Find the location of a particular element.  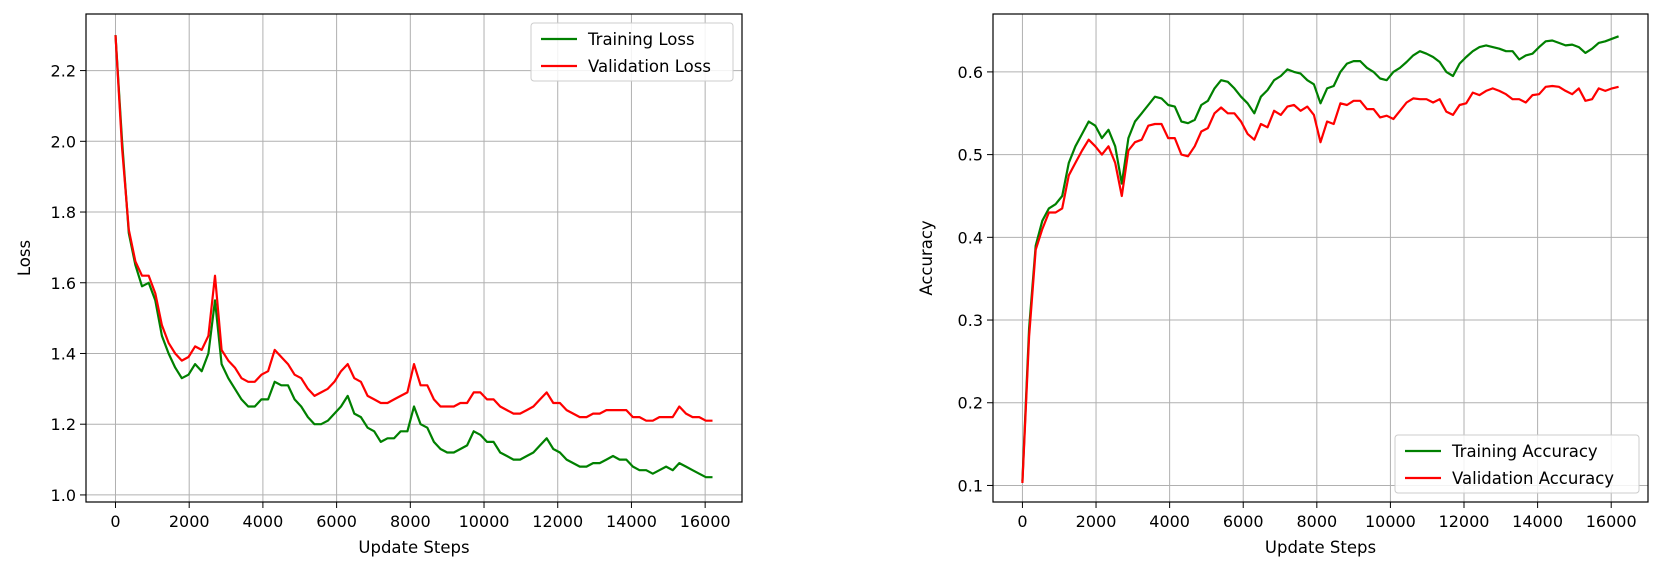

y-tick-label: 0.3 is located at coordinates (970, 320).